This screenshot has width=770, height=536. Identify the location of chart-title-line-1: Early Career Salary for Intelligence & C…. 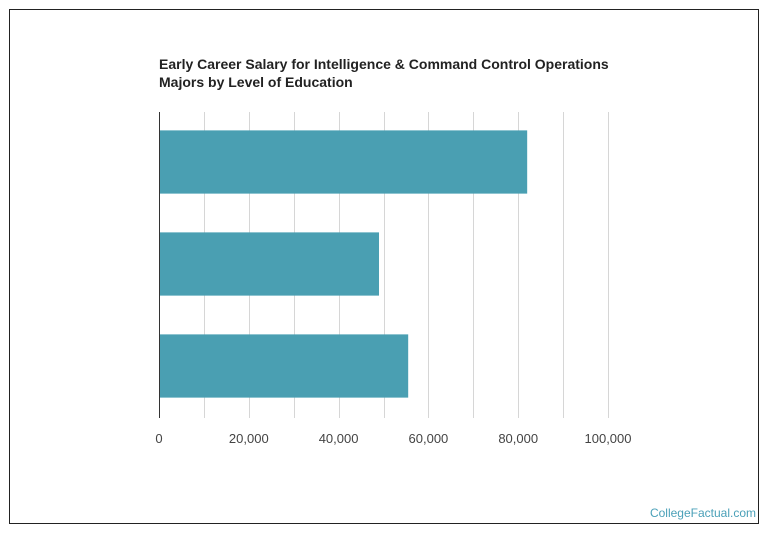
(384, 64).